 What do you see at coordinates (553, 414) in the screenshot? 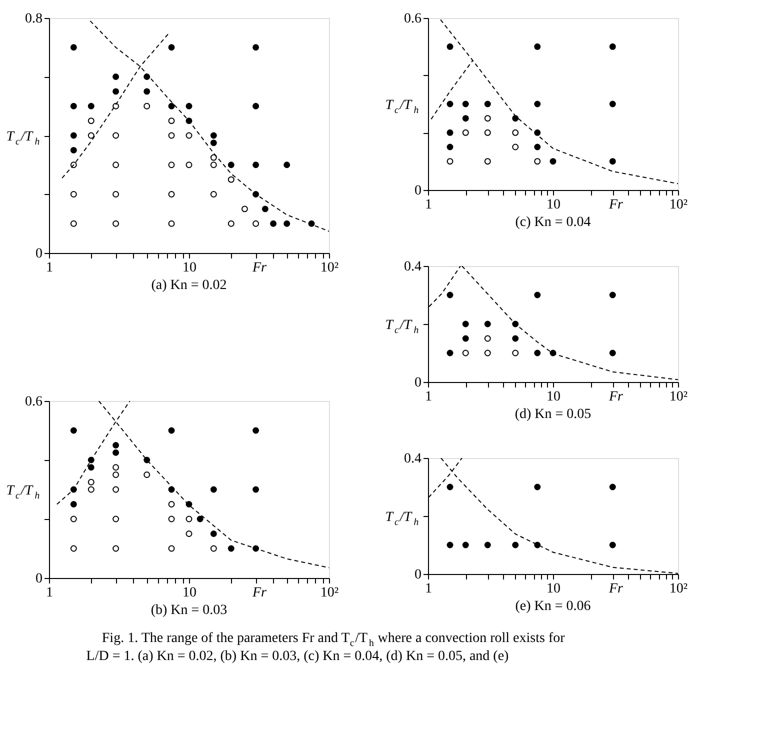
I see `text: (d) Kn = 0.05` at bounding box center [553, 414].